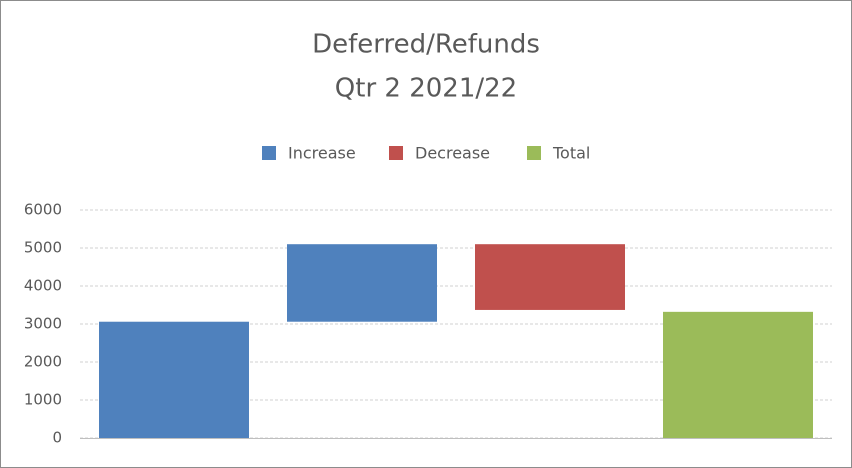 This screenshot has height=468, width=852. I want to click on y-tick-label: 4000, so click(43, 286).